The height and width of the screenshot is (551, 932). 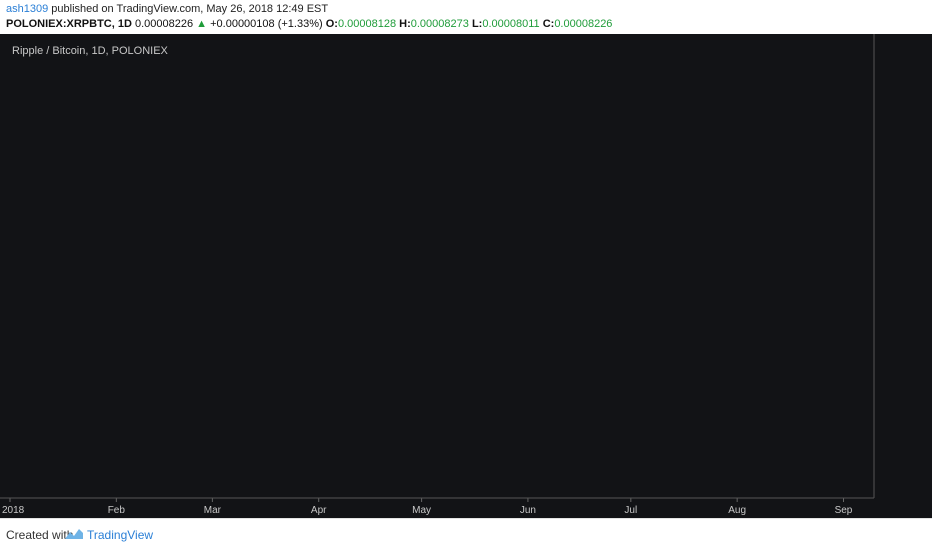 What do you see at coordinates (202, 24) in the screenshot?
I see `up-arrow-icon: ▲` at bounding box center [202, 24].